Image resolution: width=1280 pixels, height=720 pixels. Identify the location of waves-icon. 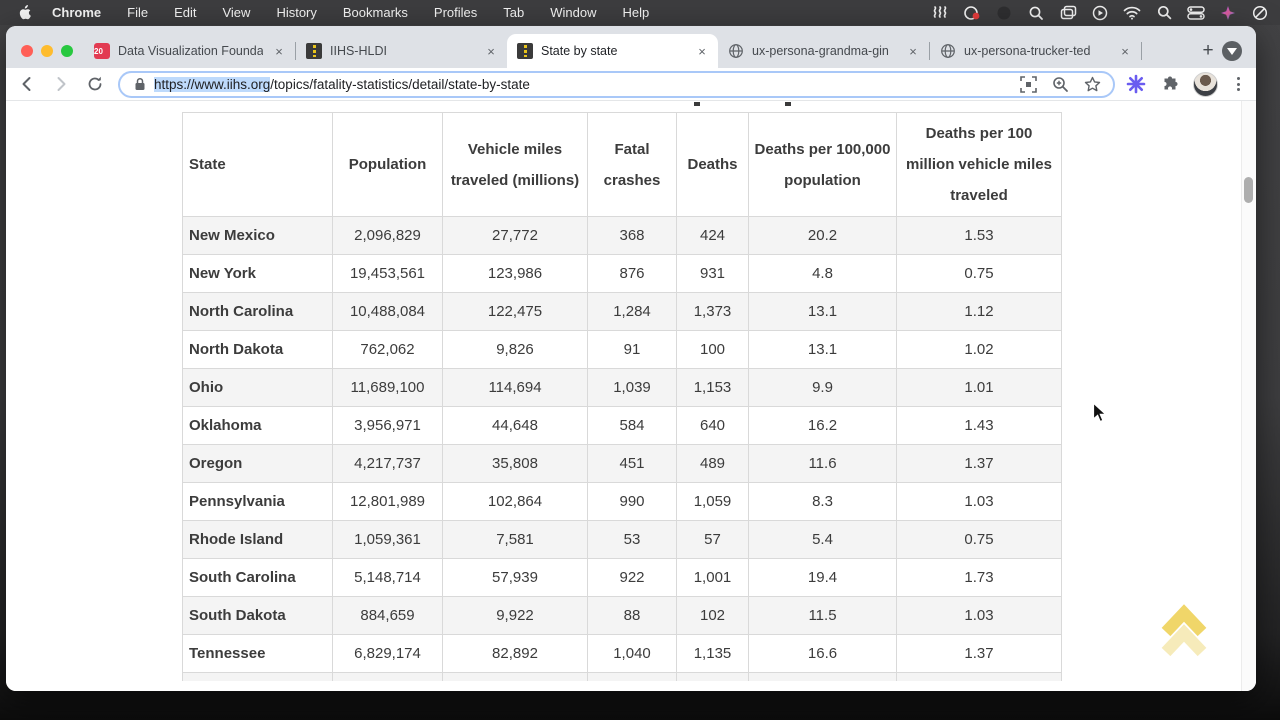
(940, 13).